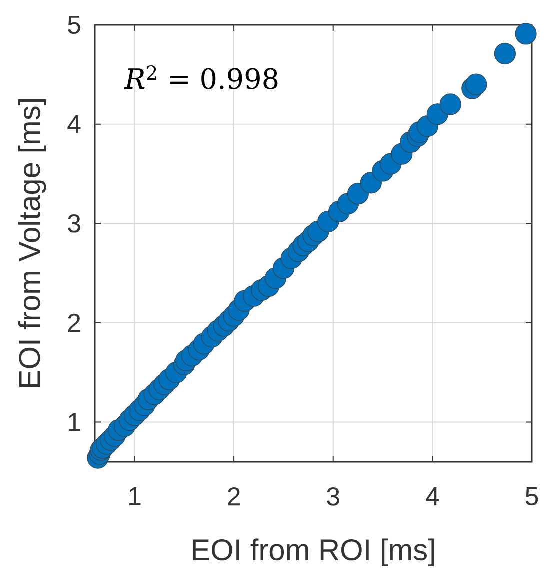 This screenshot has height=581, width=550. What do you see at coordinates (313, 552) in the screenshot?
I see `x-axis-title: EOI from ROI [ms]` at bounding box center [313, 552].